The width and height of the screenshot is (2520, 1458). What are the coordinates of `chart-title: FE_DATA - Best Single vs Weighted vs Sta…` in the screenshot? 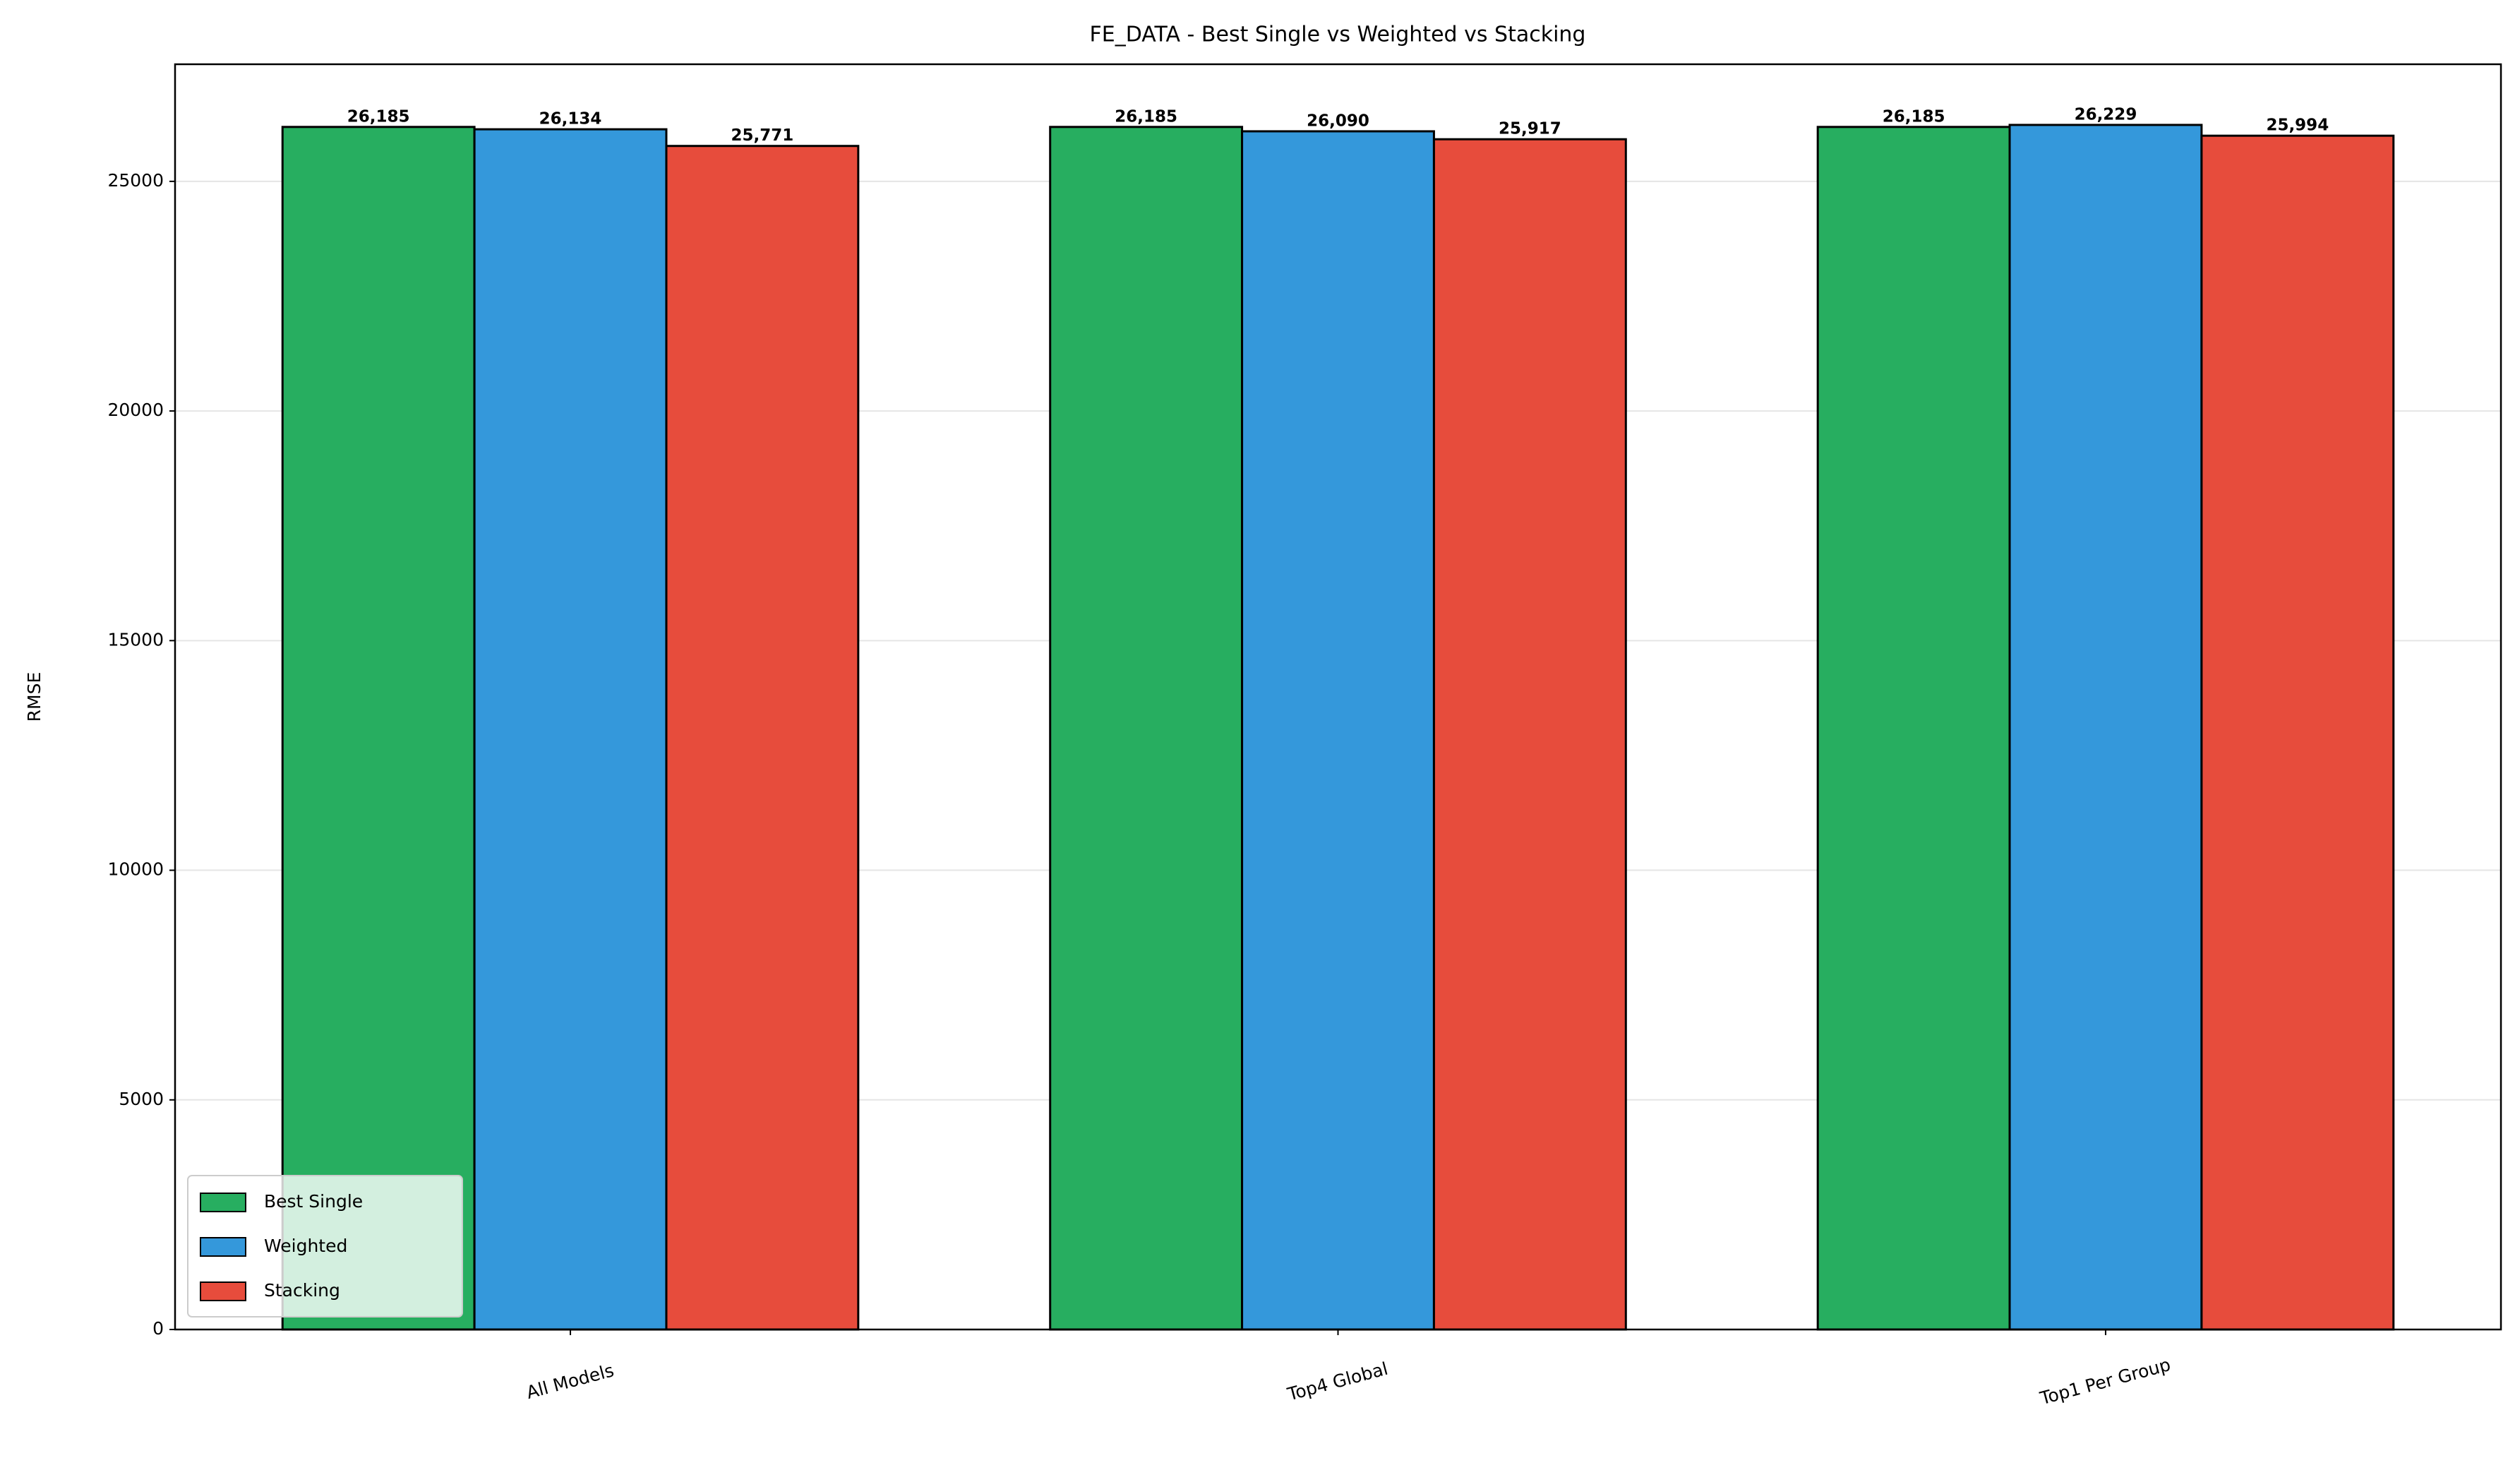 It's located at (1338, 35).